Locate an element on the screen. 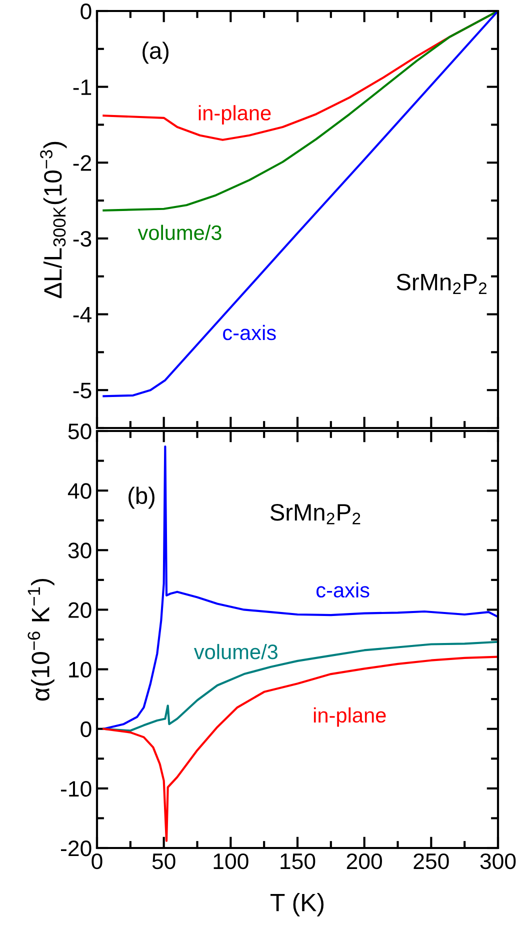 The image size is (518, 945). y-tick-label: 20 is located at coordinates (80, 610).